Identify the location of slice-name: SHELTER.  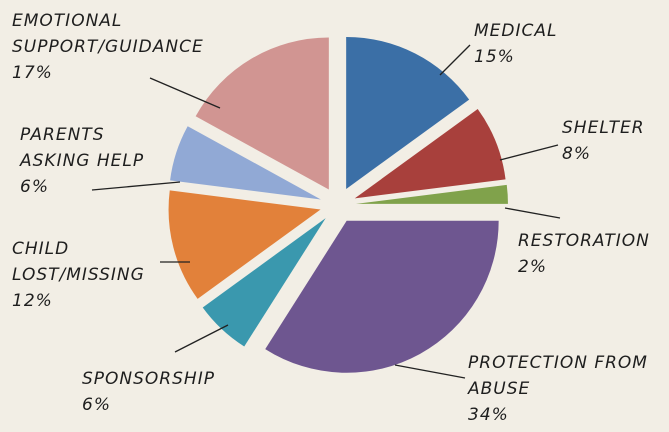
(603, 128).